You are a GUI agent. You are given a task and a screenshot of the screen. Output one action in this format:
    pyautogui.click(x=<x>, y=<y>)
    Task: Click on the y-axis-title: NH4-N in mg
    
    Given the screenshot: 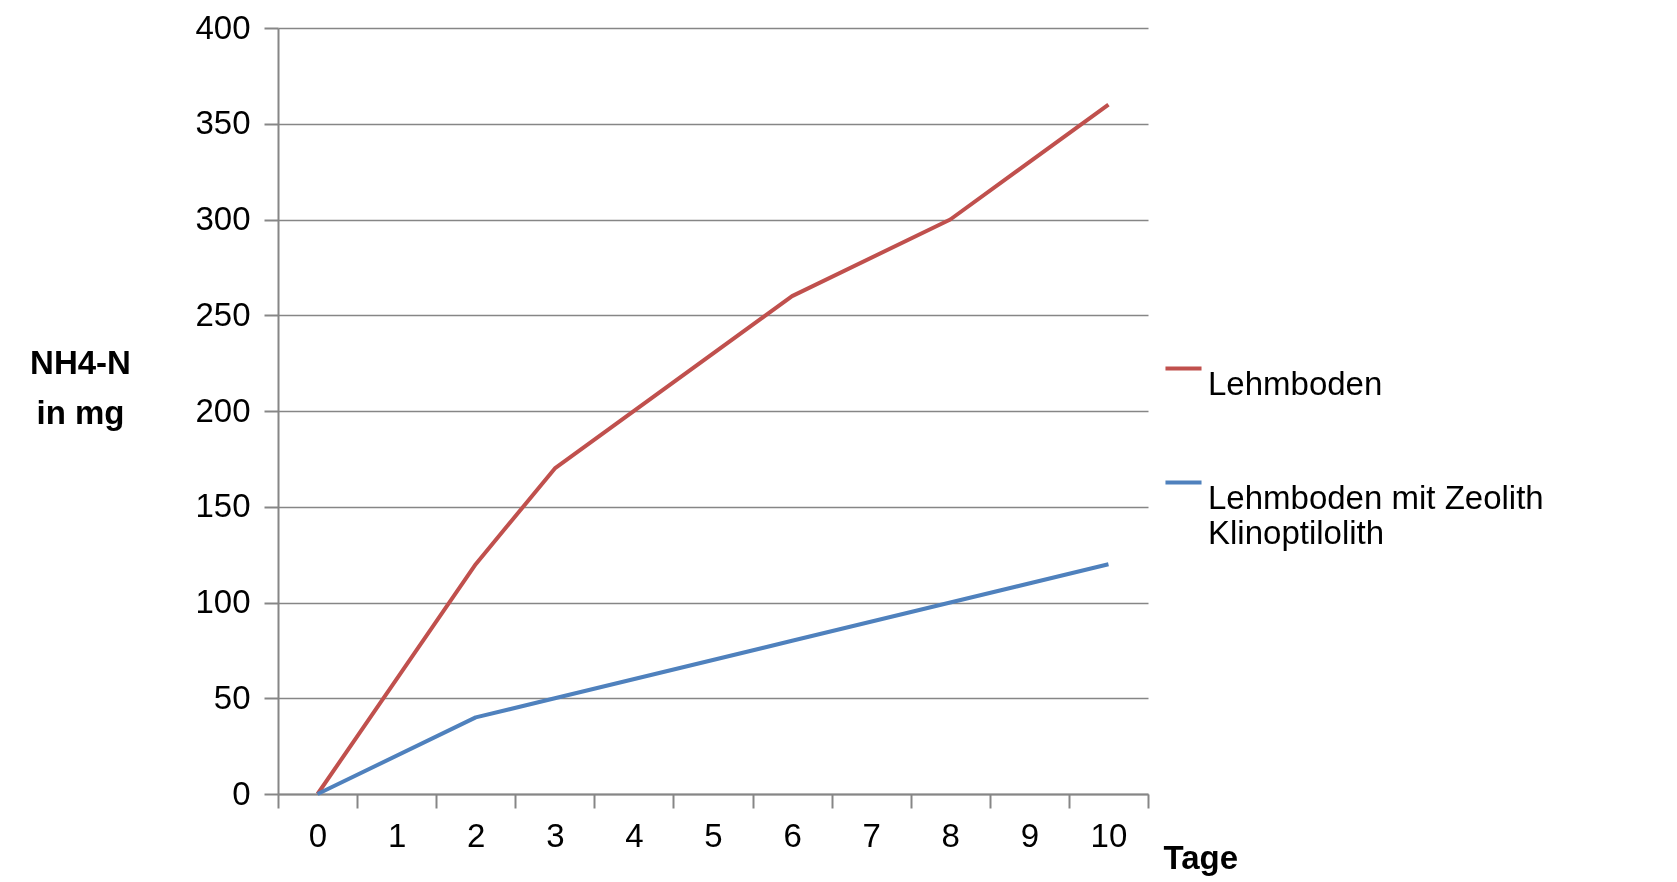 What is the action you would take?
    pyautogui.click(x=80, y=387)
    